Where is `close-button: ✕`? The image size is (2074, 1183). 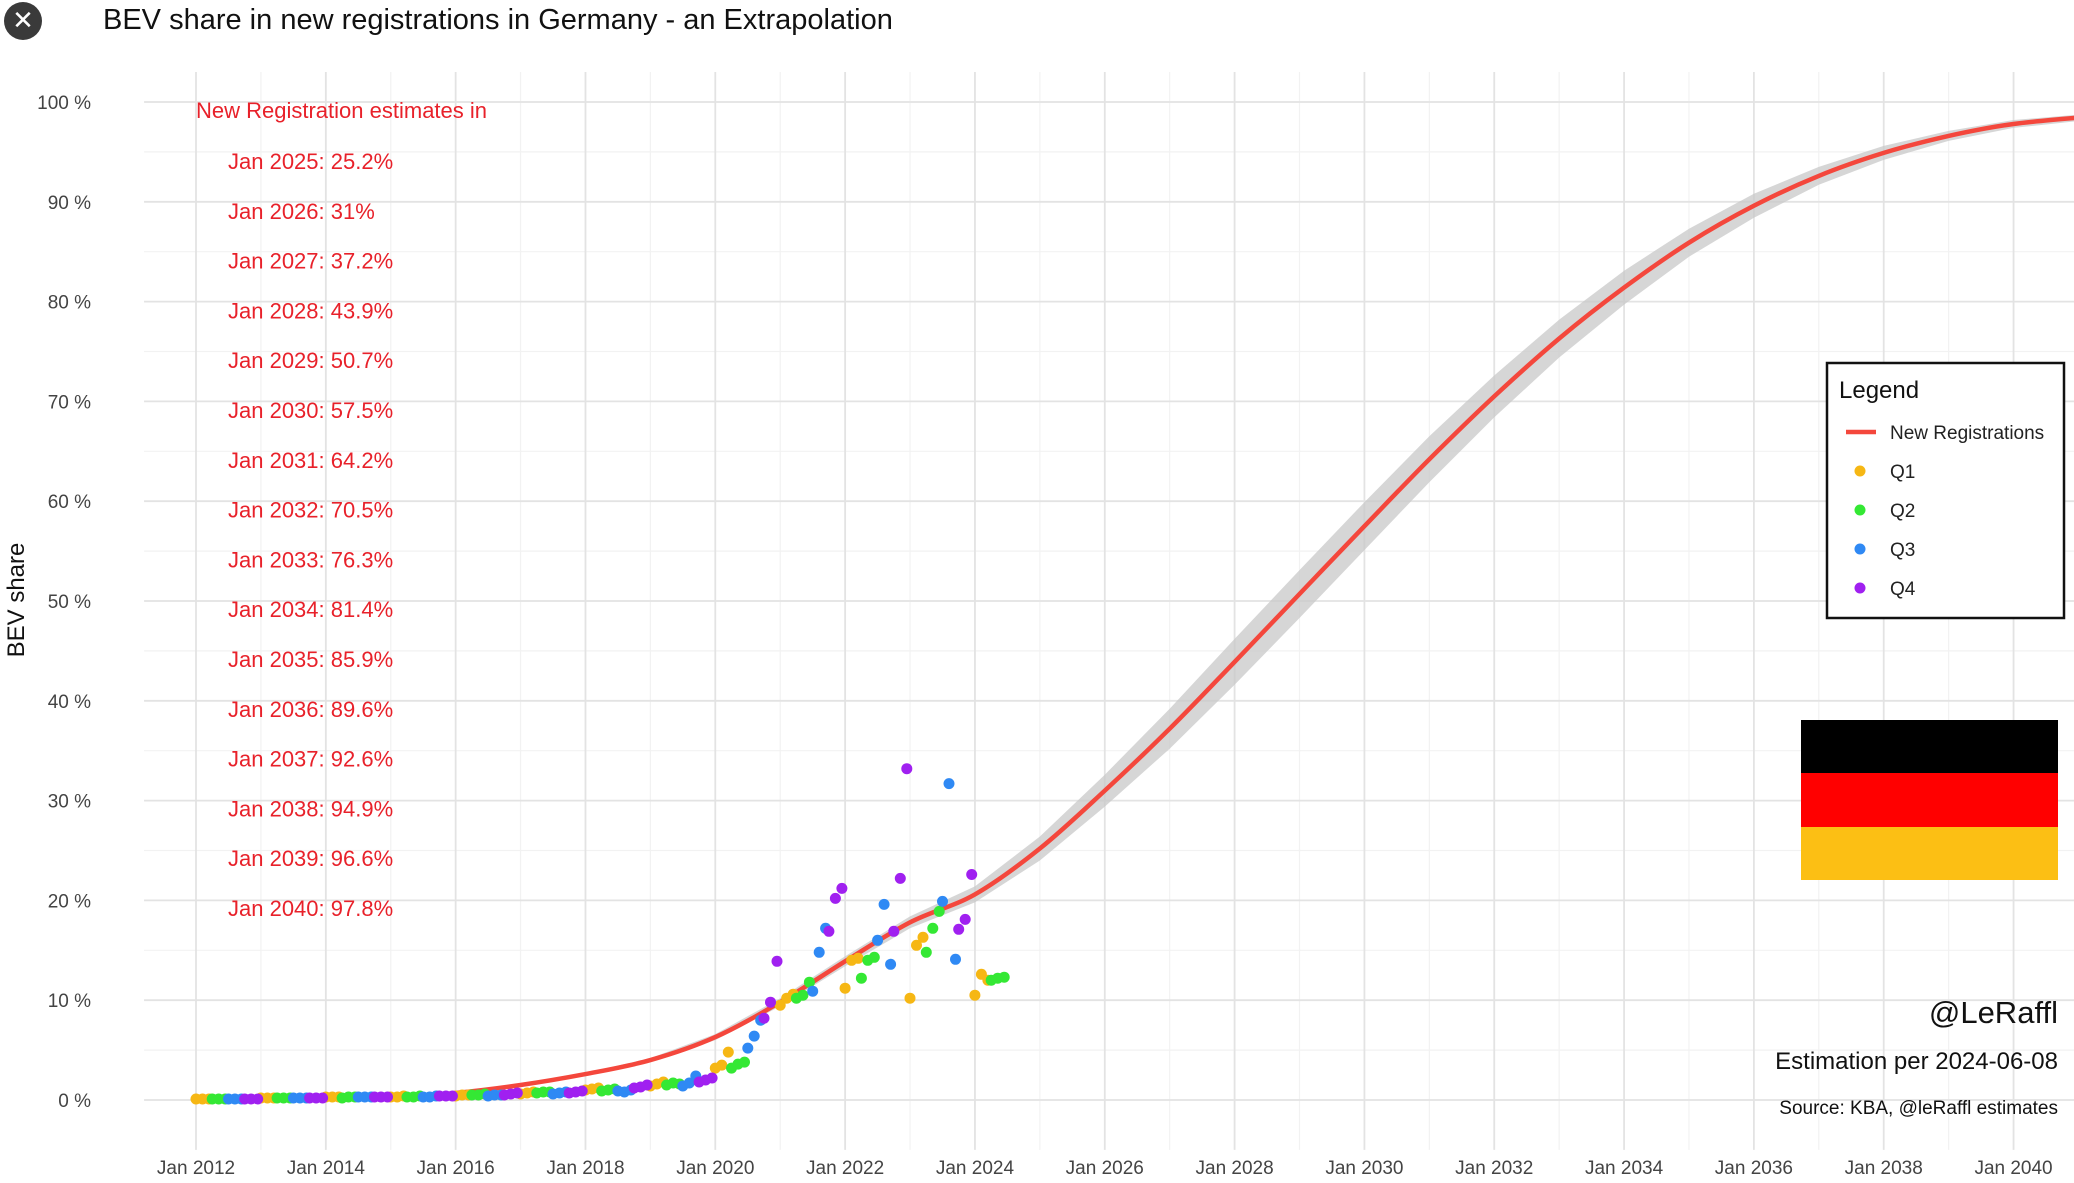 close-button: ✕ is located at coordinates (23, 21).